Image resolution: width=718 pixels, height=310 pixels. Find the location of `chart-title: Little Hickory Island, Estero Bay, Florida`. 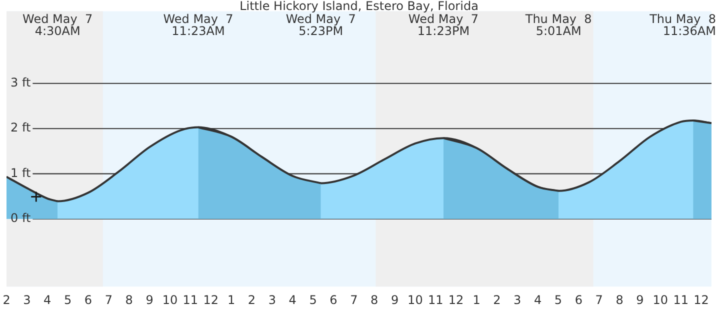

chart-title: Little Hickory Island, Estero Bay, Florida is located at coordinates (359, 7).